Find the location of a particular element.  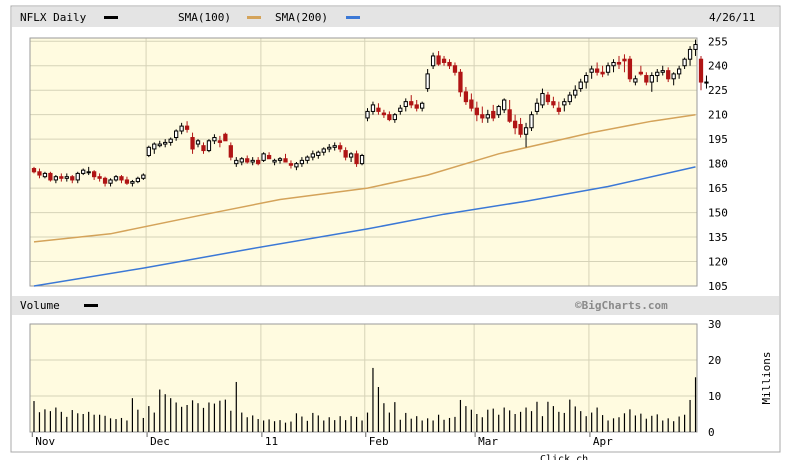

x-axis-label: Dec is located at coordinates (160, 441).